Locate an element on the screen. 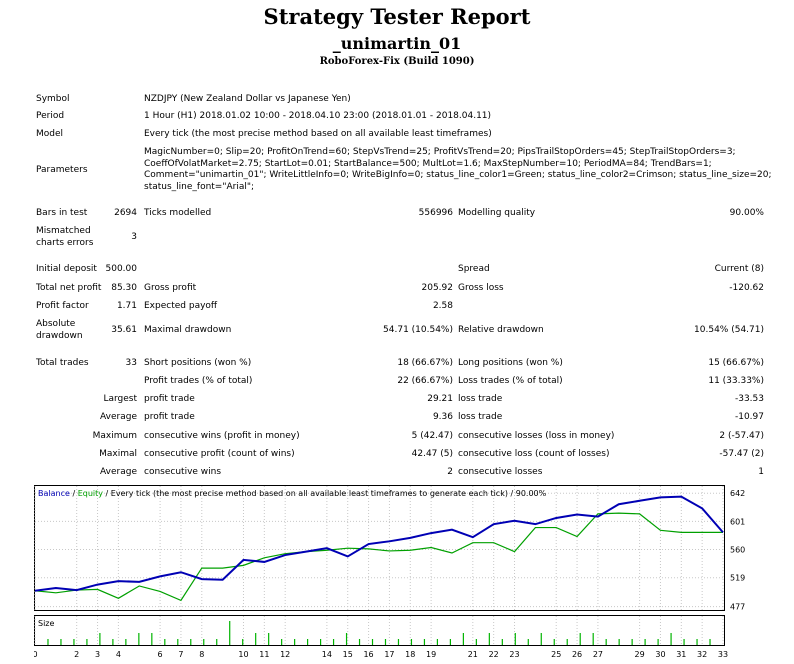 This screenshot has width=794, height=664. equity-line is located at coordinates (378, 557).